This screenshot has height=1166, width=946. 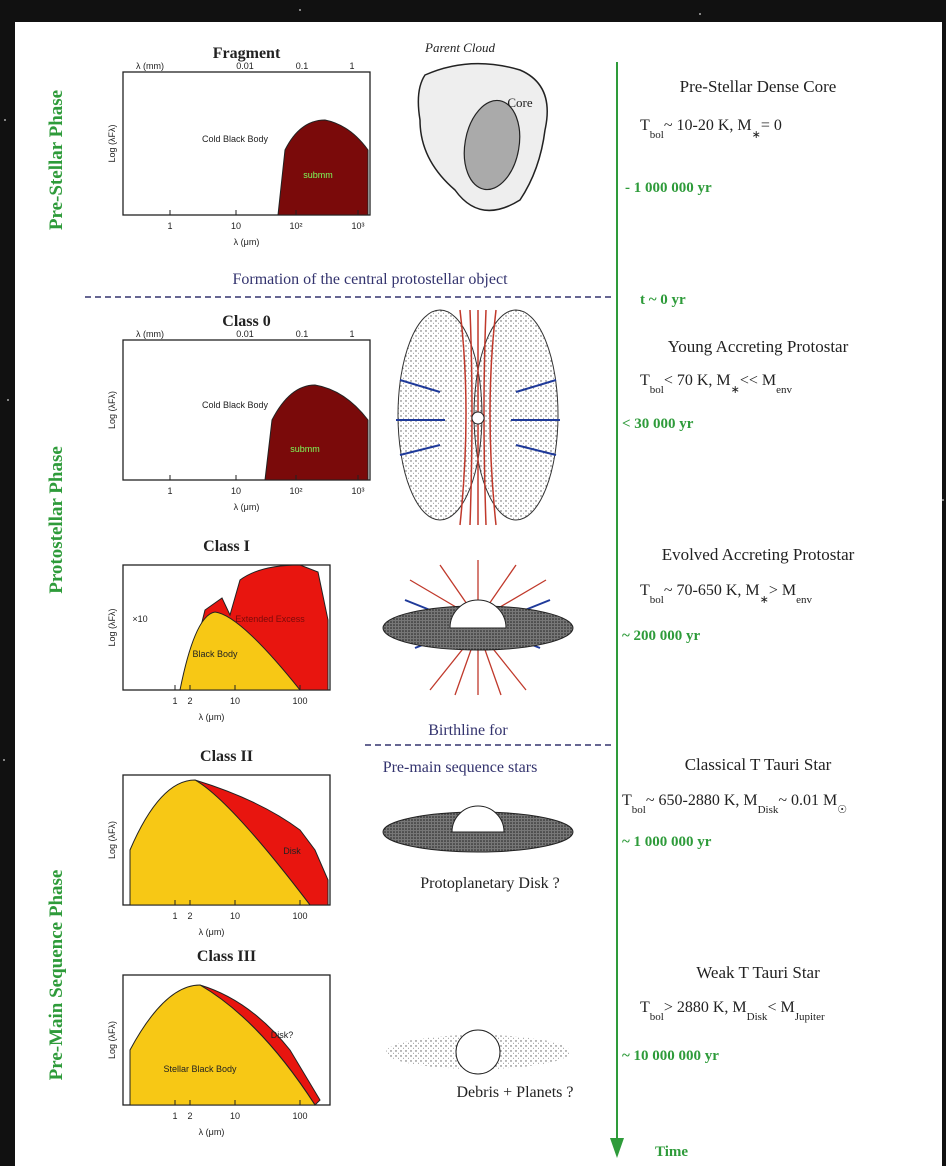 I want to click on class1-disk, so click(x=478, y=628).